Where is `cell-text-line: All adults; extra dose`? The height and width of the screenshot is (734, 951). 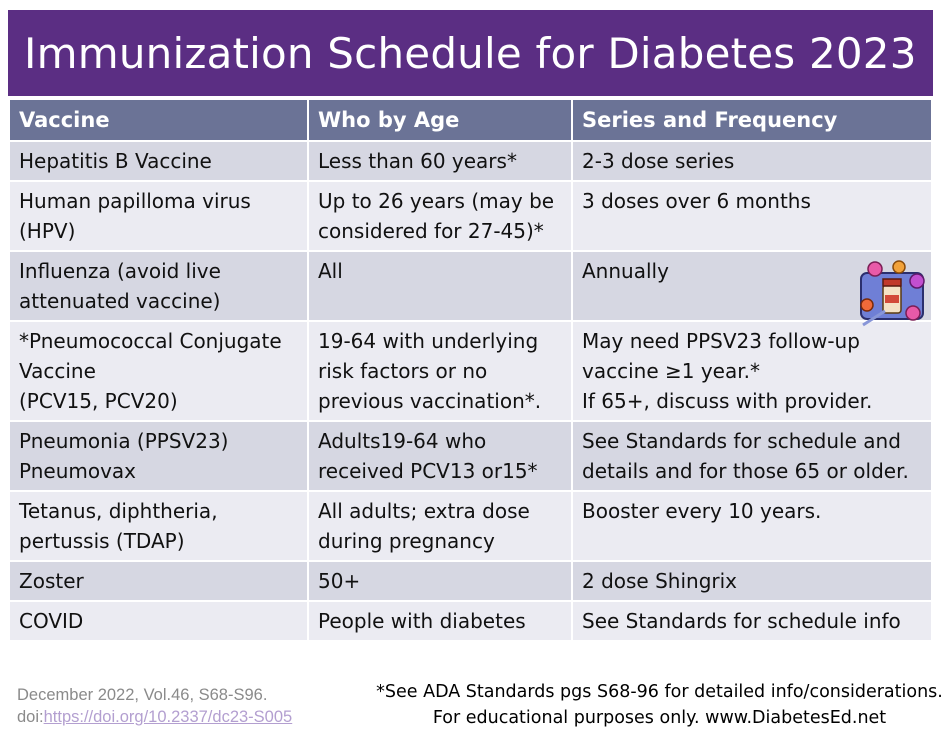
cell-text-line: All adults; extra dose is located at coordinates (424, 511).